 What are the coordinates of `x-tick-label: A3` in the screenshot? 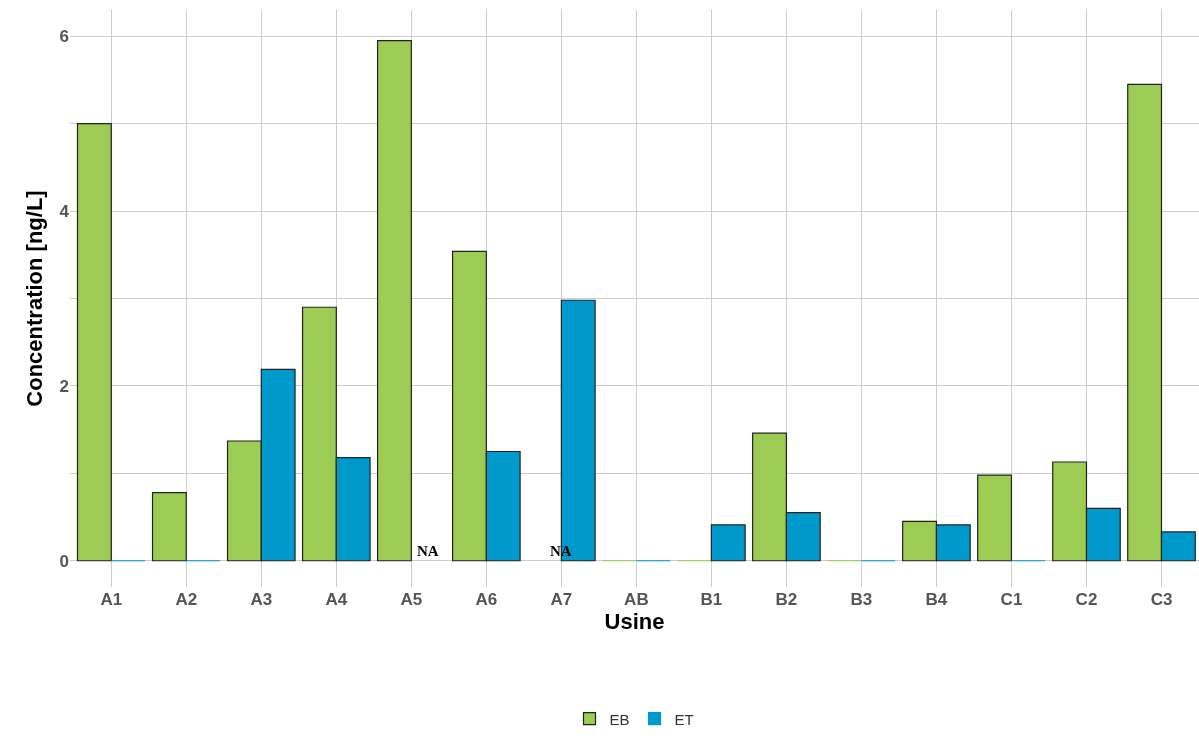 It's located at (261, 599).